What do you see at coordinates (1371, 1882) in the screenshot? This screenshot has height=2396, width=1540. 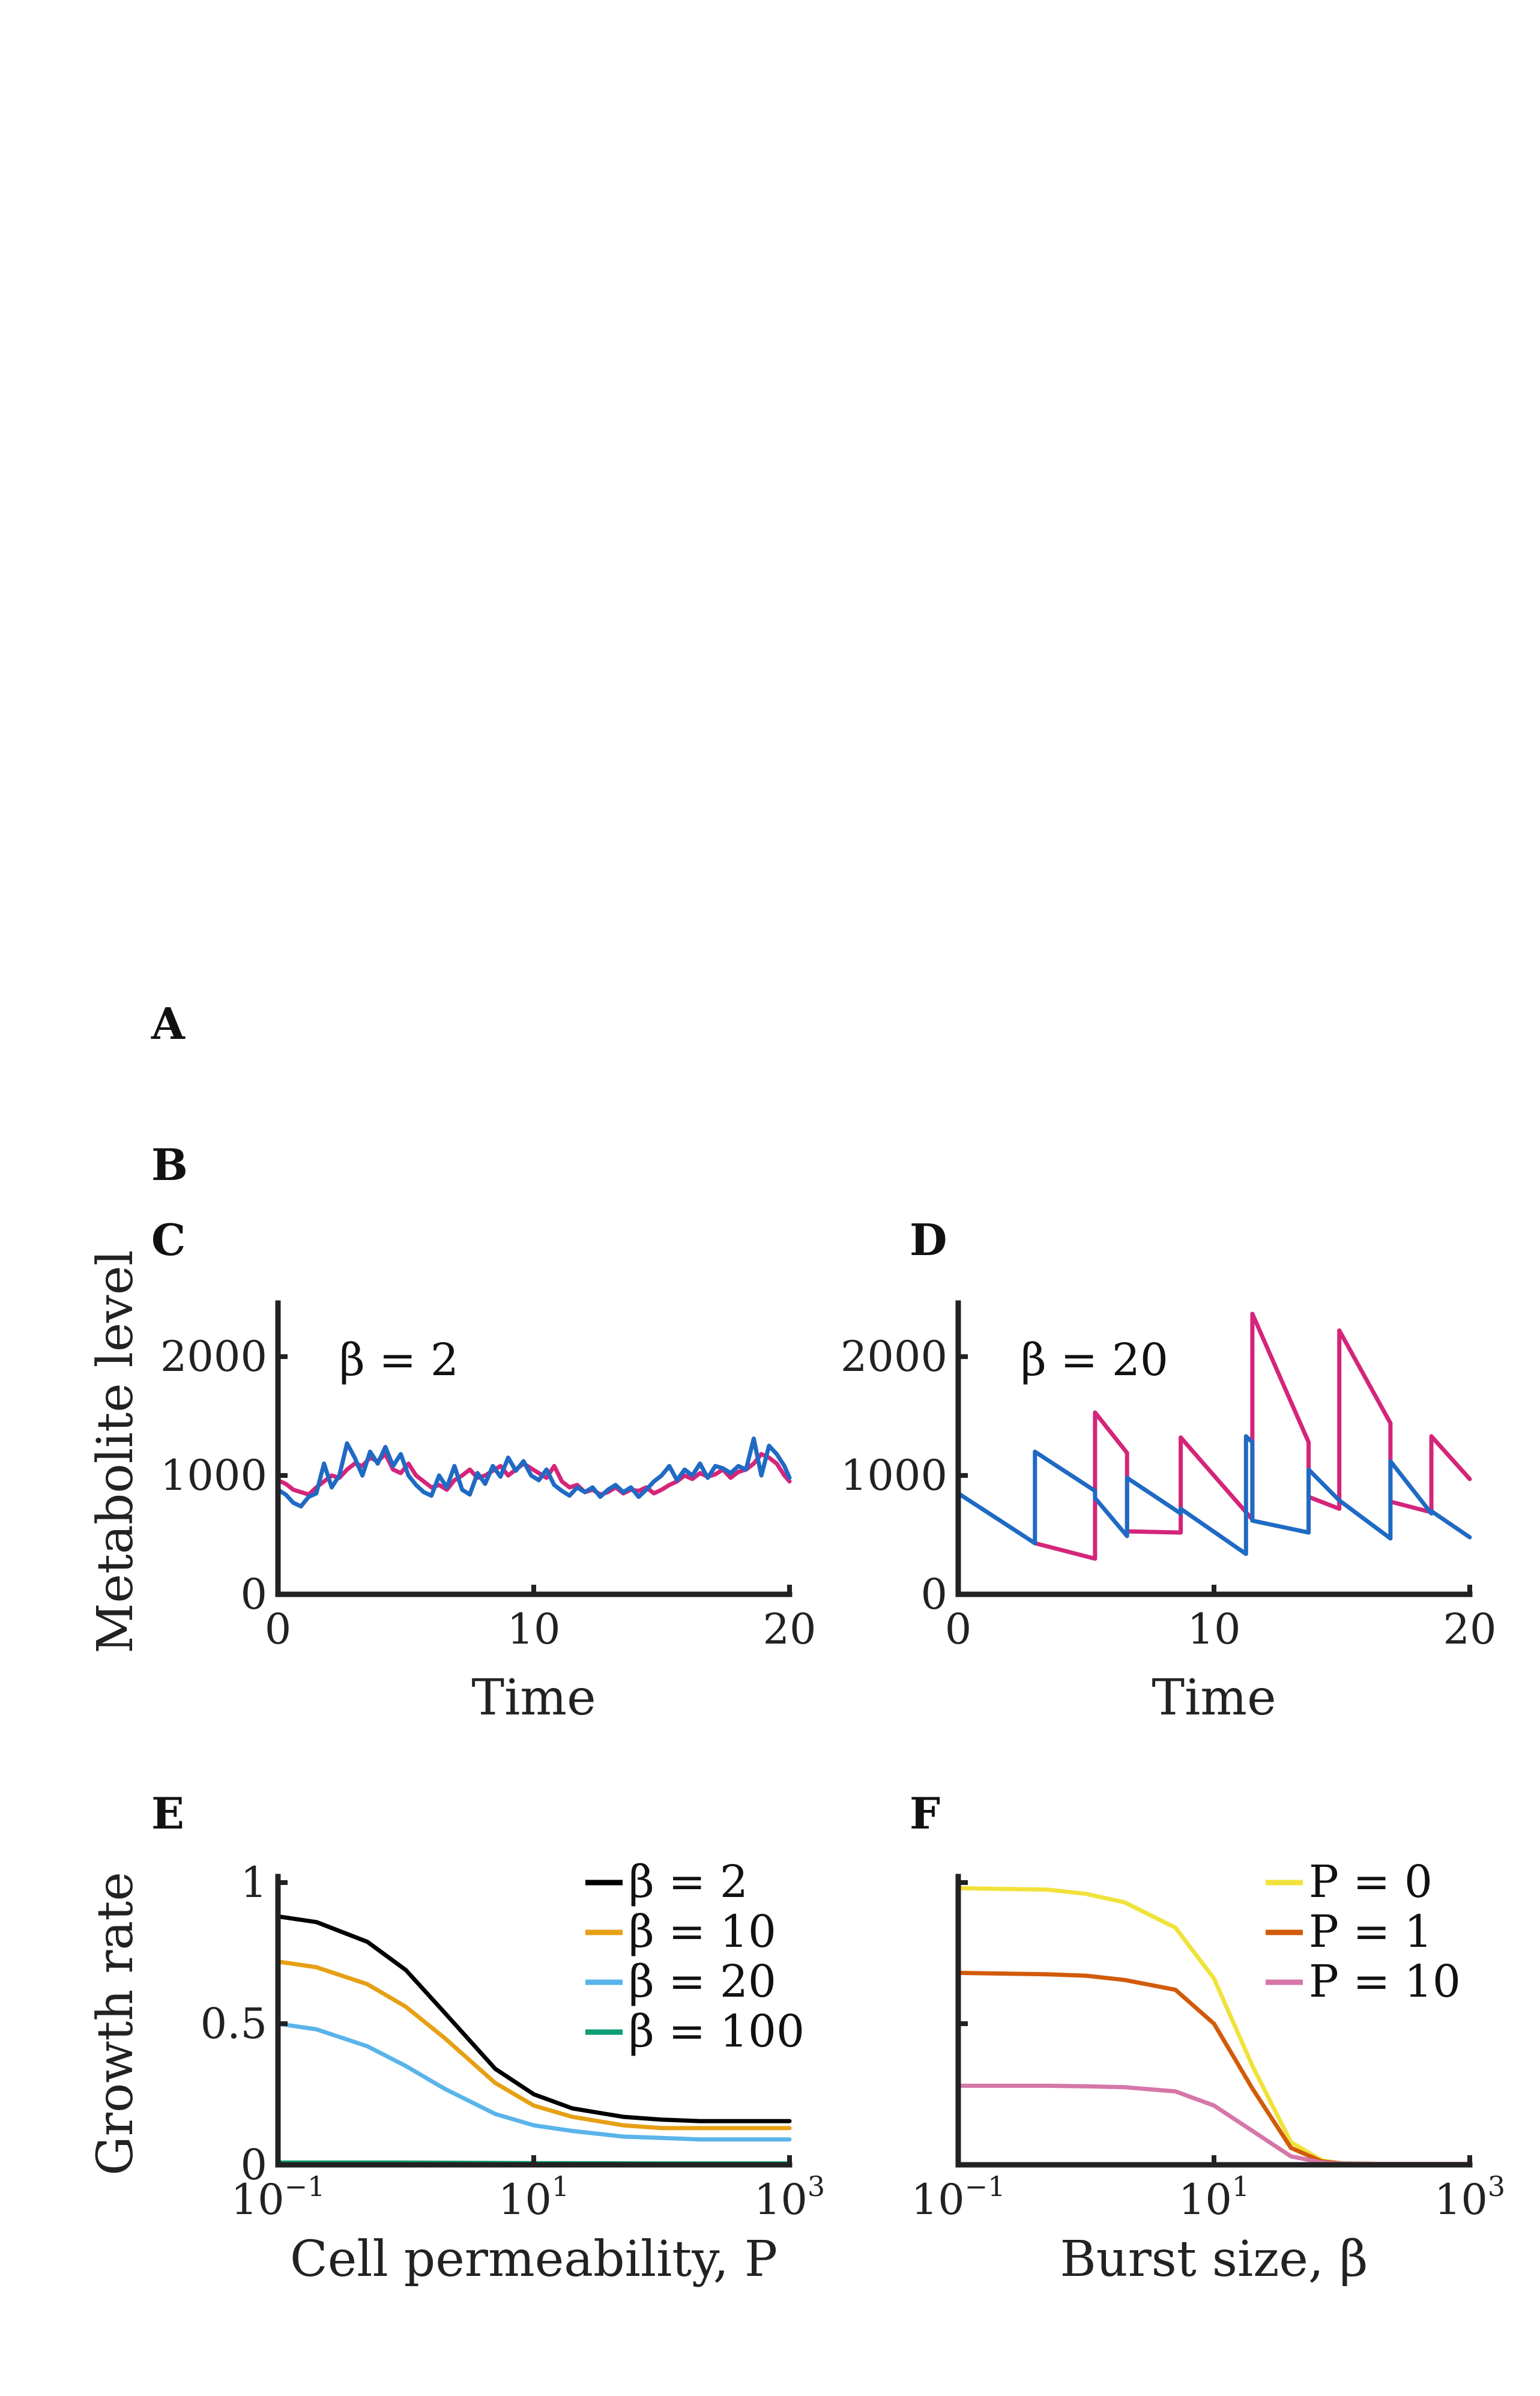 I see `legend-label-f-1: P = 0` at bounding box center [1371, 1882].